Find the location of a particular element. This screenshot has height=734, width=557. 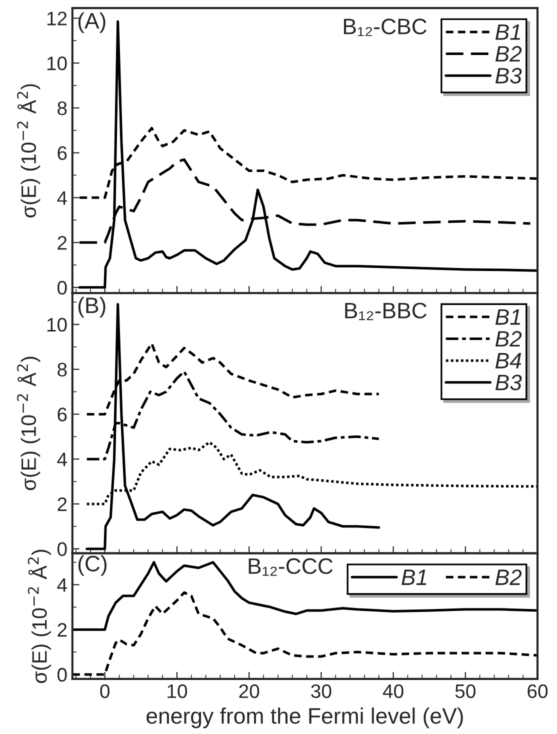

y-tick-label: 12 is located at coordinates (57, 19).